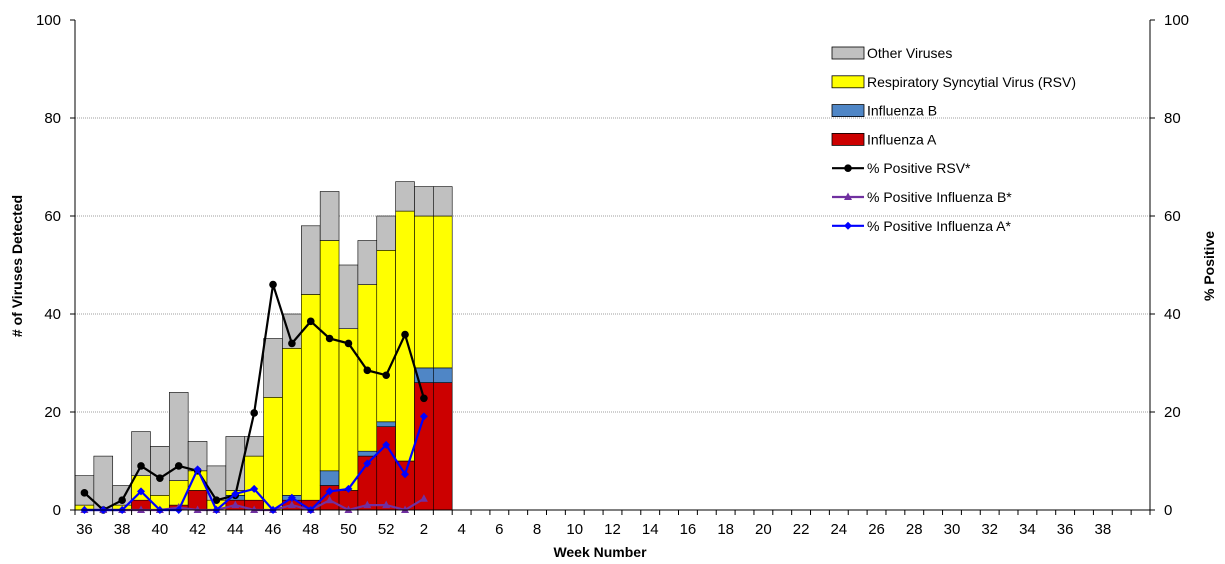 The image size is (1225, 564). I want to click on y-left-tick-labels: 0 20 40 60 80 100, so click(48, 265).